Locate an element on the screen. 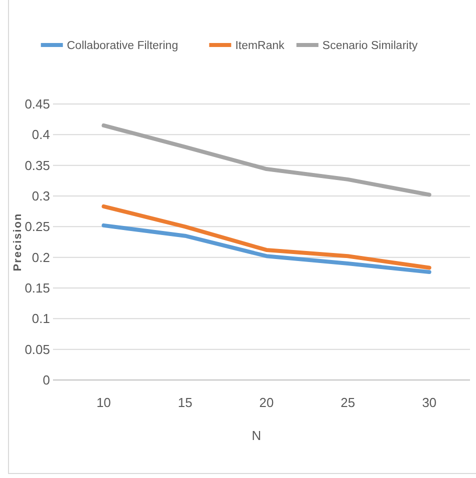  x-tick-label: 30 is located at coordinates (429, 402).